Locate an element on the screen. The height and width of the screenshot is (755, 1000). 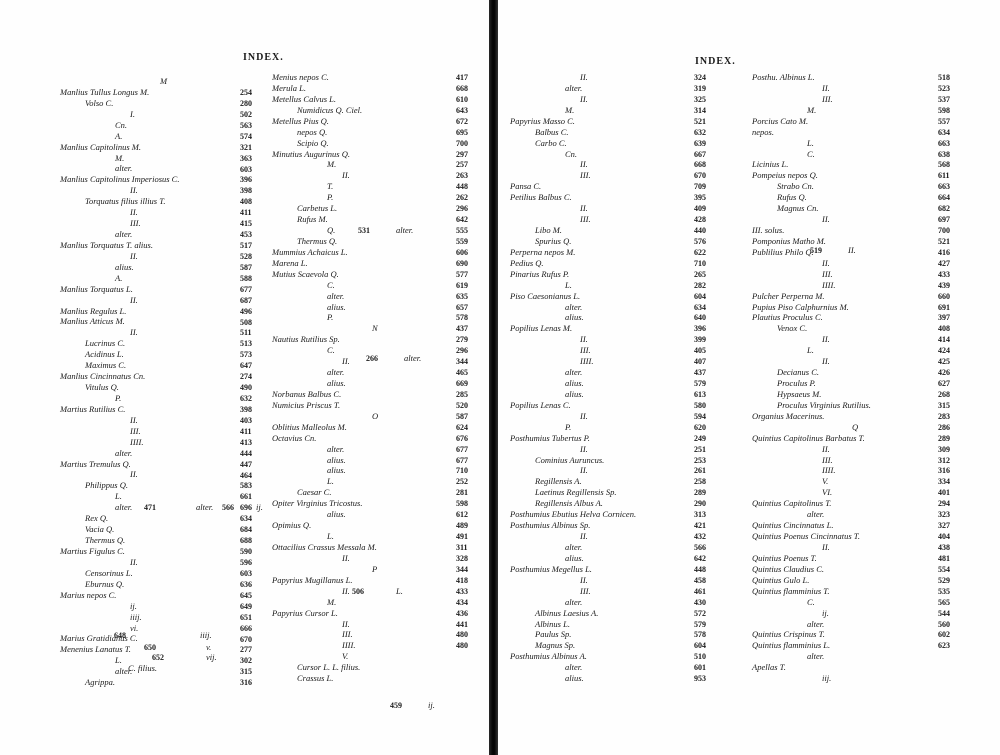
index-entry-name: V. is located at coordinates (345, 656).